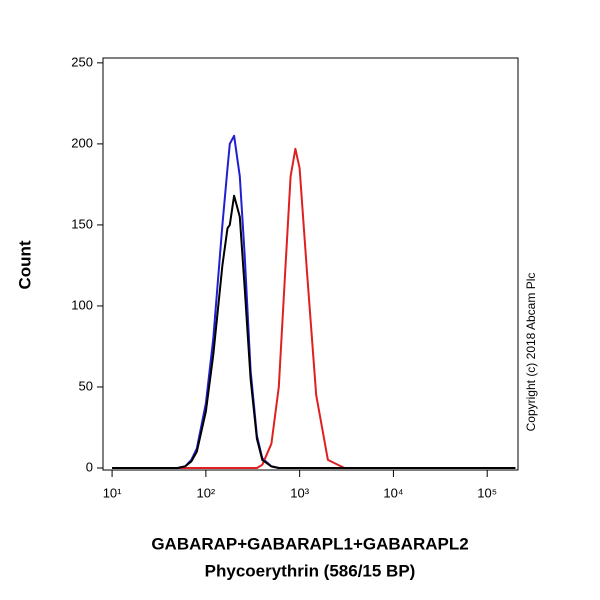  I want to click on x-tick-label: 10⁵, so click(487, 492).